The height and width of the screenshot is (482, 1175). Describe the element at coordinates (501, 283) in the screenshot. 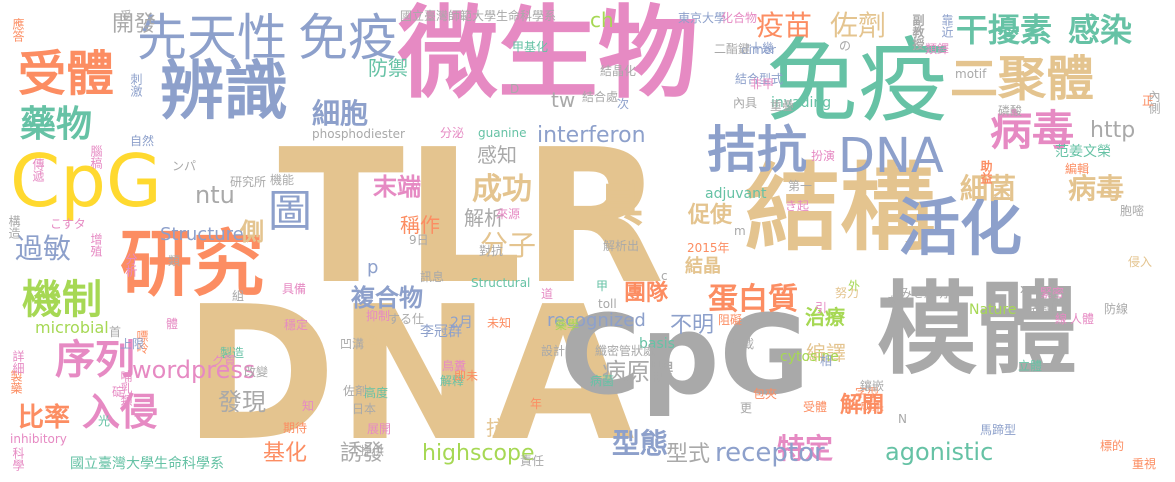

I see `word: Structural` at that location.